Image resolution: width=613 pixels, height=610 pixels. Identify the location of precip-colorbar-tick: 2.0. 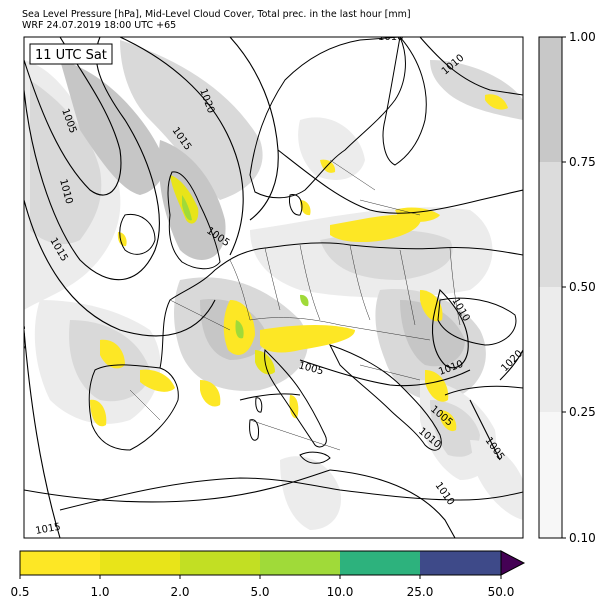
(179, 592).